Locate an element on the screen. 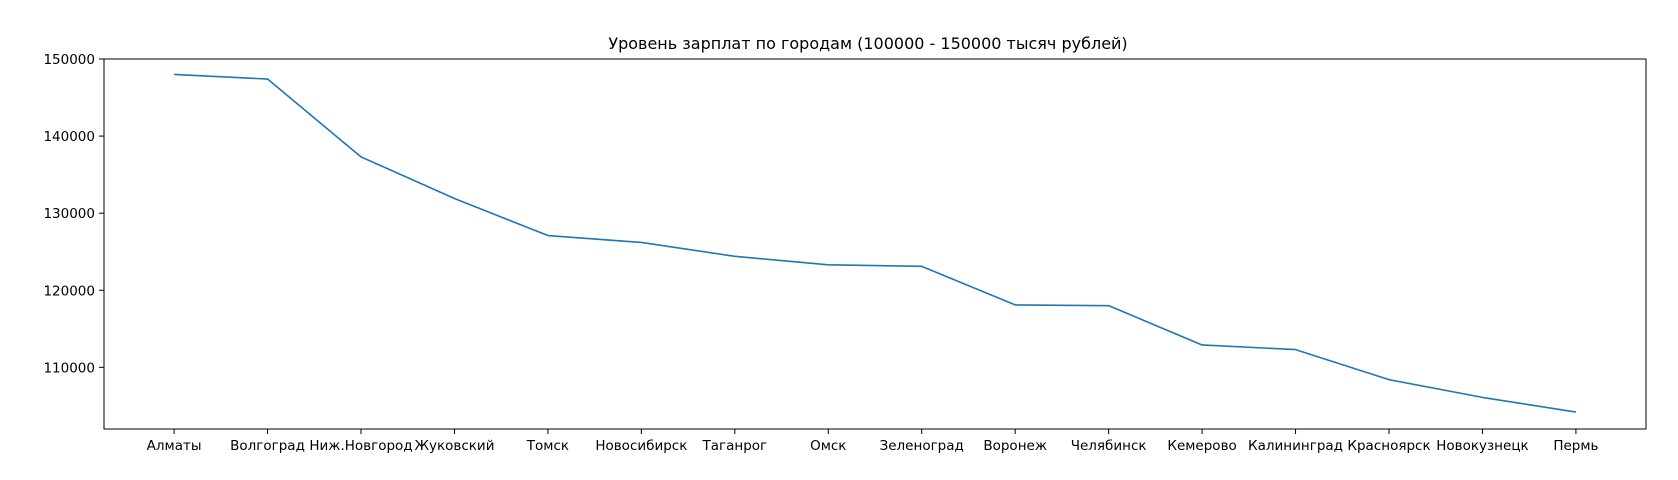 The image size is (1678, 480). y-tick-label: 110000 is located at coordinates (69, 368).